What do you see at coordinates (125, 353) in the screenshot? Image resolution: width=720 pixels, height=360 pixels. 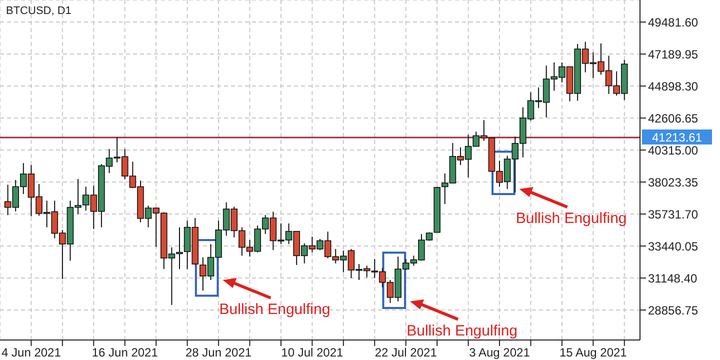 I see `x-tick-label: 16 Jun 2021` at bounding box center [125, 353].